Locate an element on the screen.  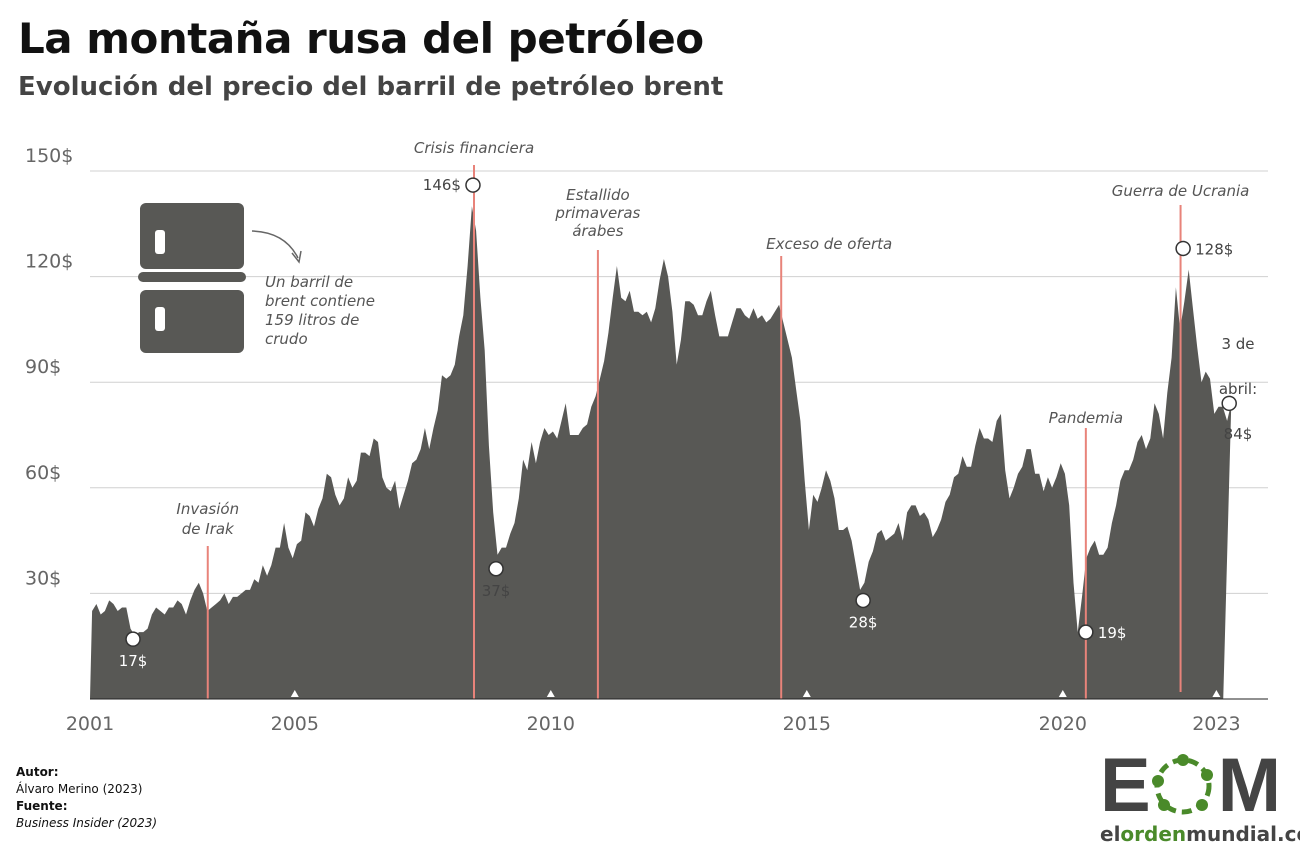
source: Business Insider (2023) is located at coordinates (87, 823).